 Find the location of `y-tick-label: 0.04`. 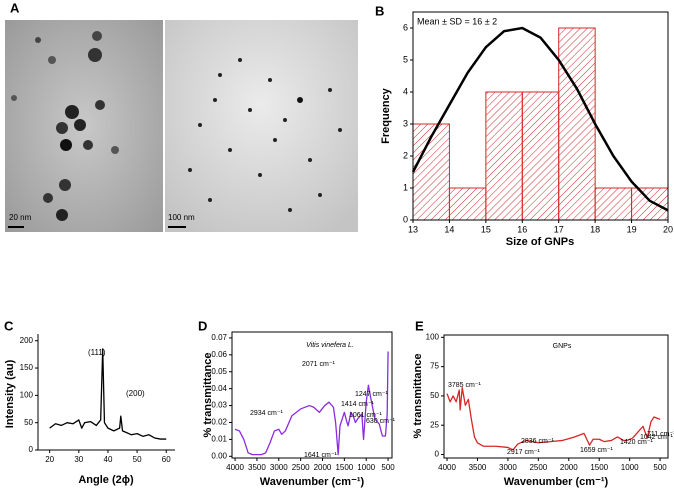

y-tick-label: 0.04 is located at coordinates (219, 388).